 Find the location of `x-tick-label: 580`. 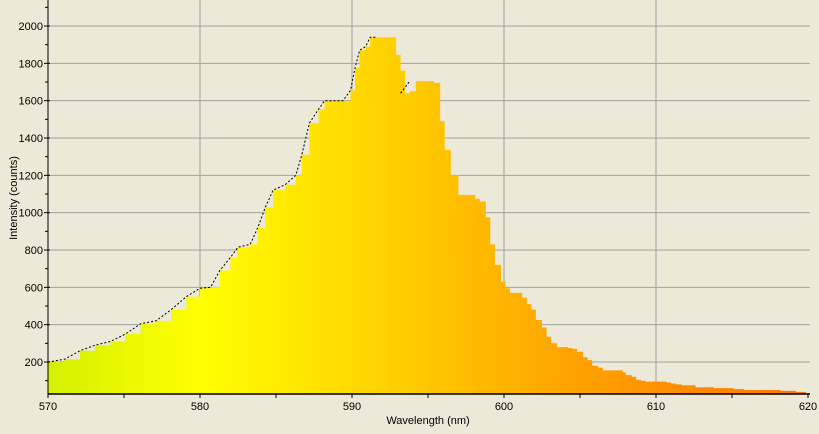

x-tick-label: 580 is located at coordinates (200, 407).